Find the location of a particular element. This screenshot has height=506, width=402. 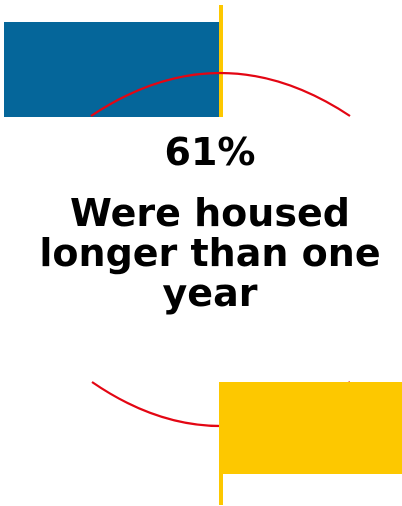

stat-label-line-1: Were housed is located at coordinates (201, 213).